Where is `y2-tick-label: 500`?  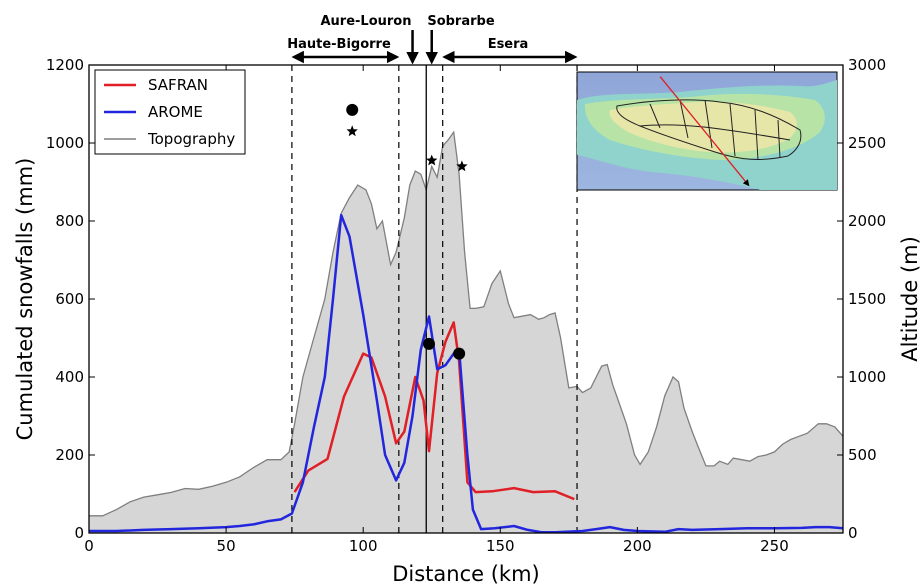
y2-tick-label: 500 is located at coordinates (862, 455).